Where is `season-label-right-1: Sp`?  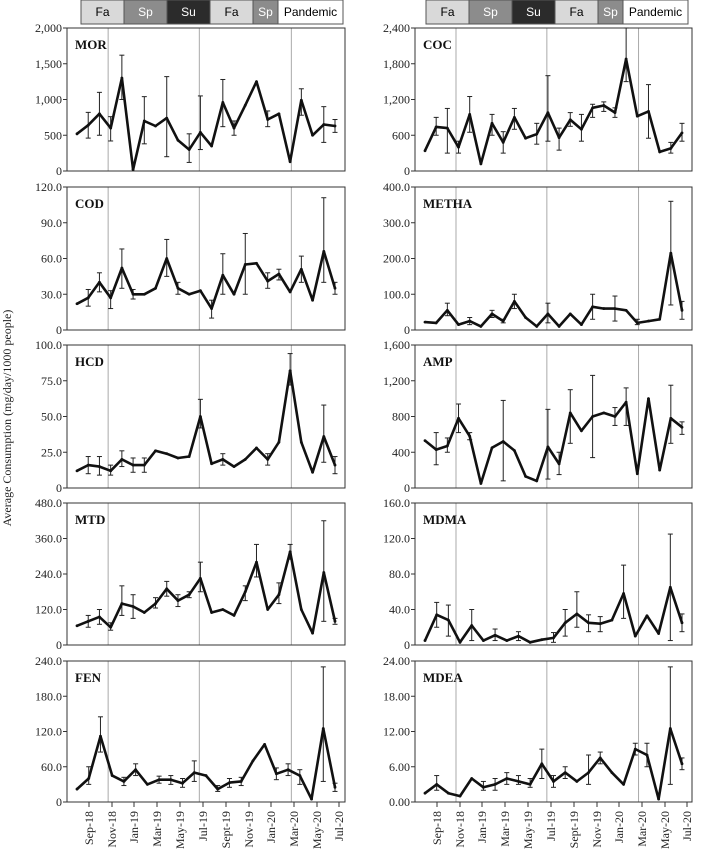 season-label-right-1: Sp is located at coordinates (490, 12).